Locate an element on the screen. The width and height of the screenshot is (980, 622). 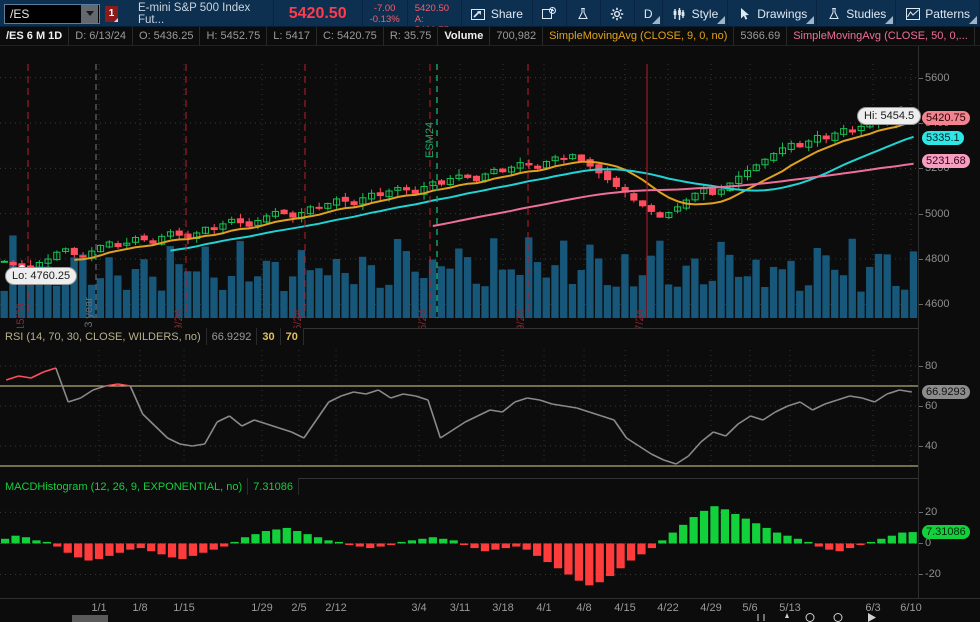
time-tick-label: 5/13 is located at coordinates (790, 608).